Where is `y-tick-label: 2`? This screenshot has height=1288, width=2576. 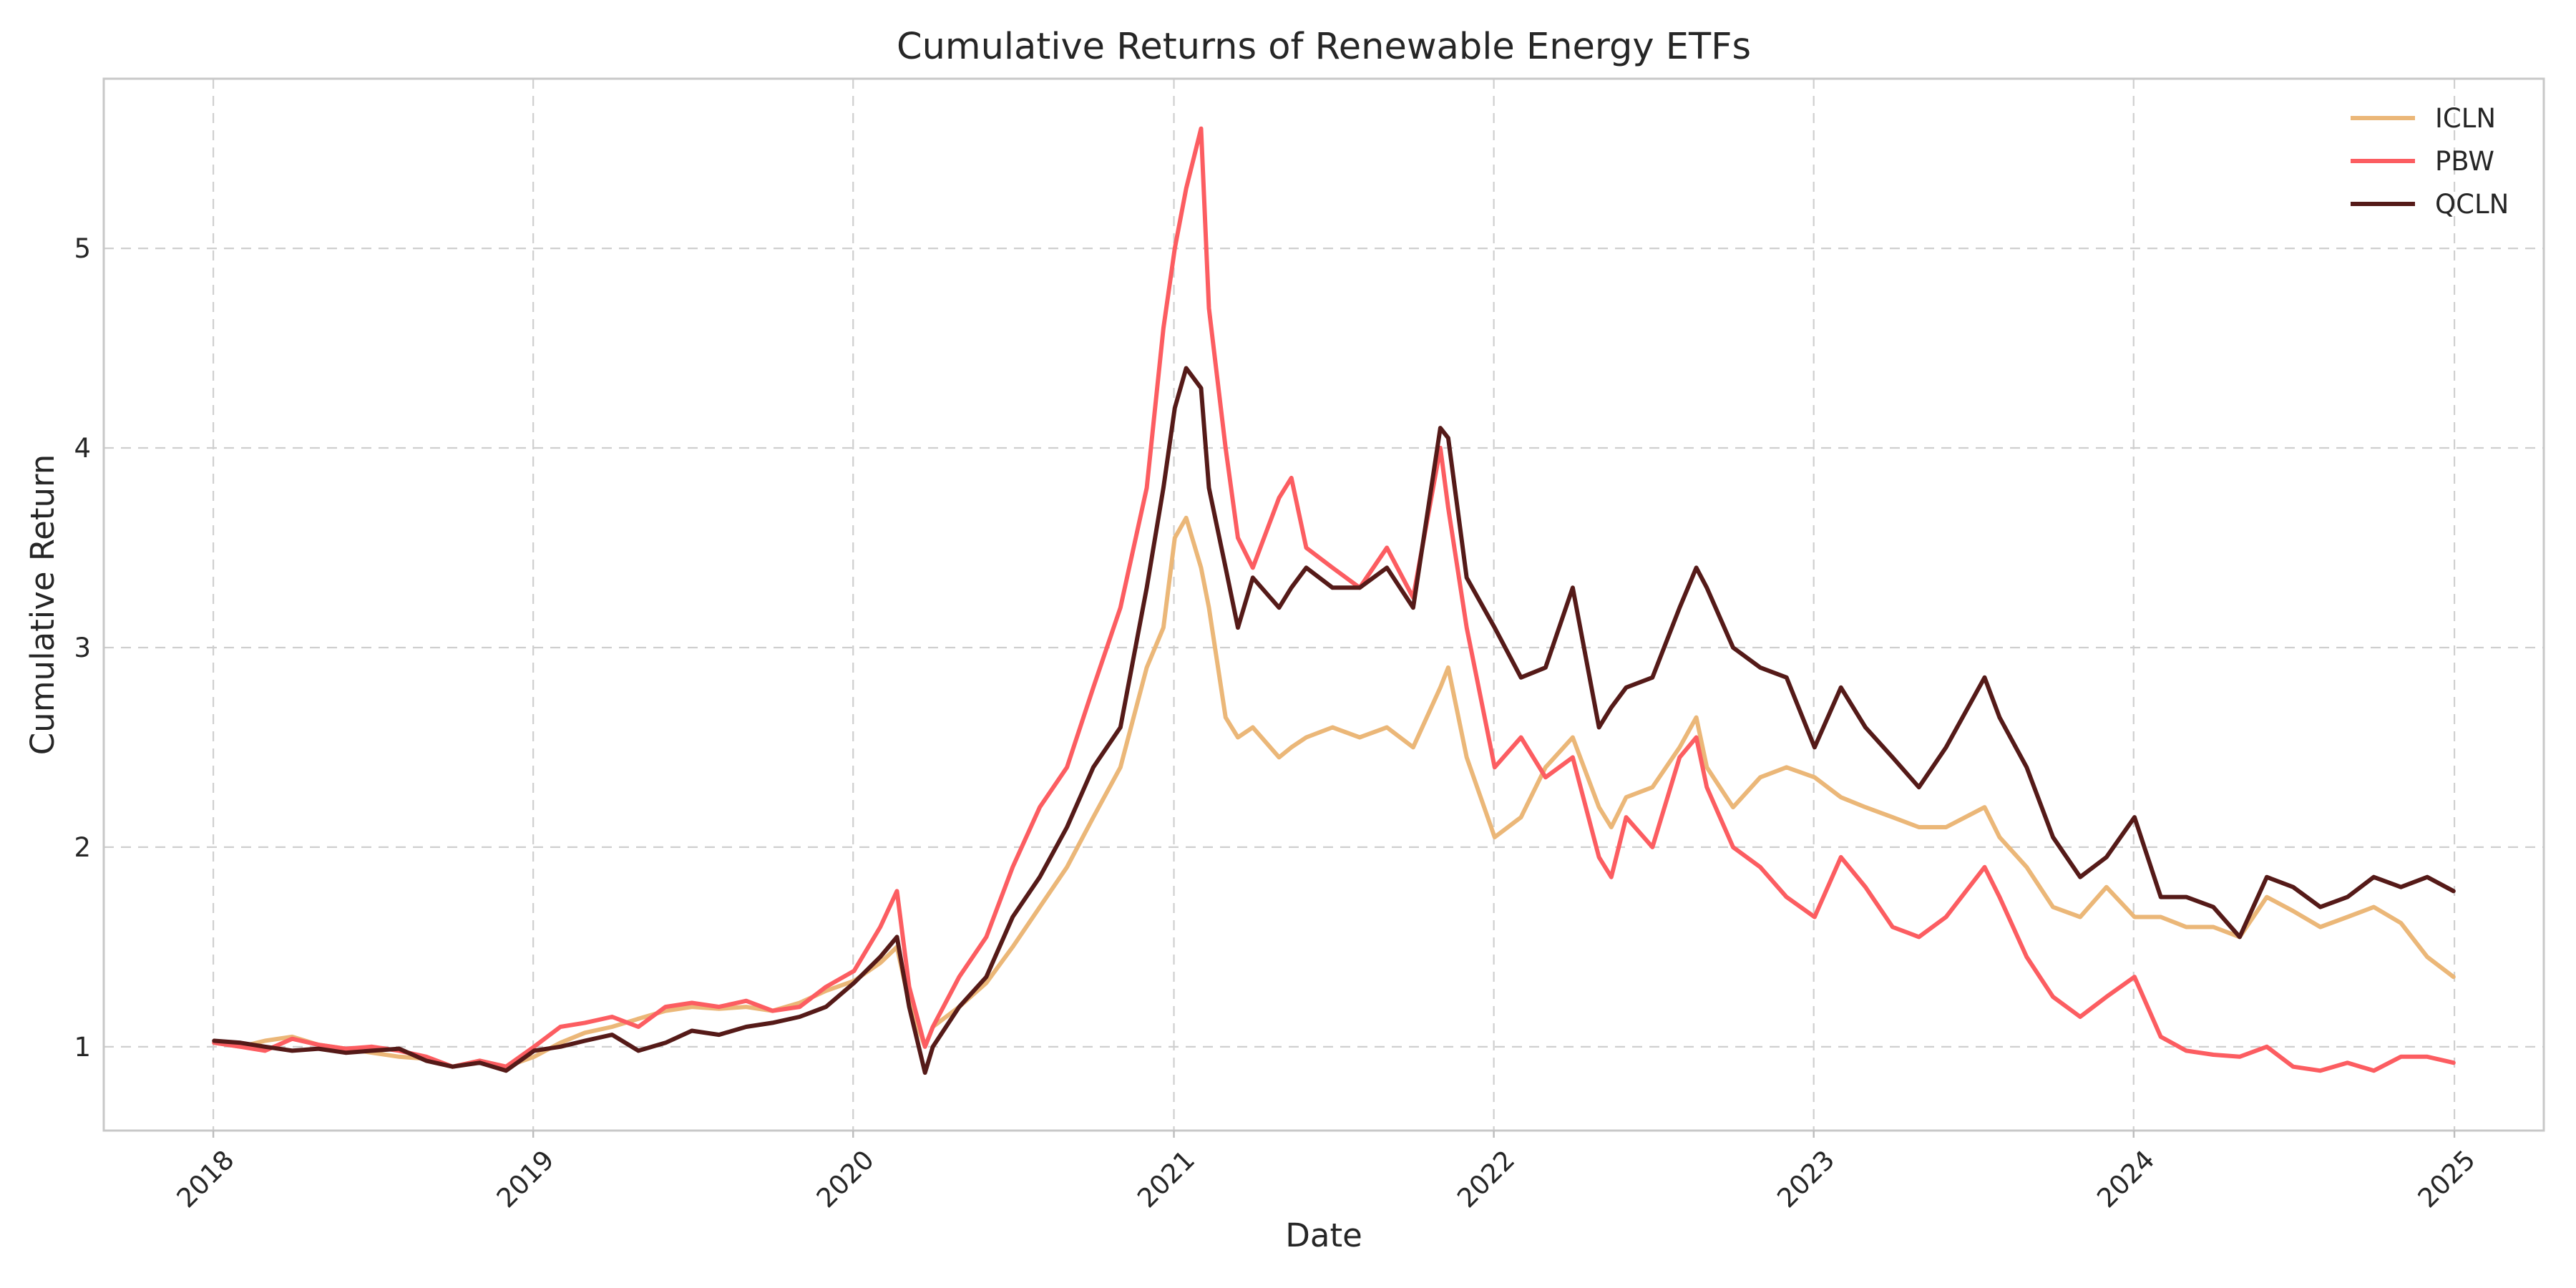 y-tick-label: 2 is located at coordinates (82, 847).